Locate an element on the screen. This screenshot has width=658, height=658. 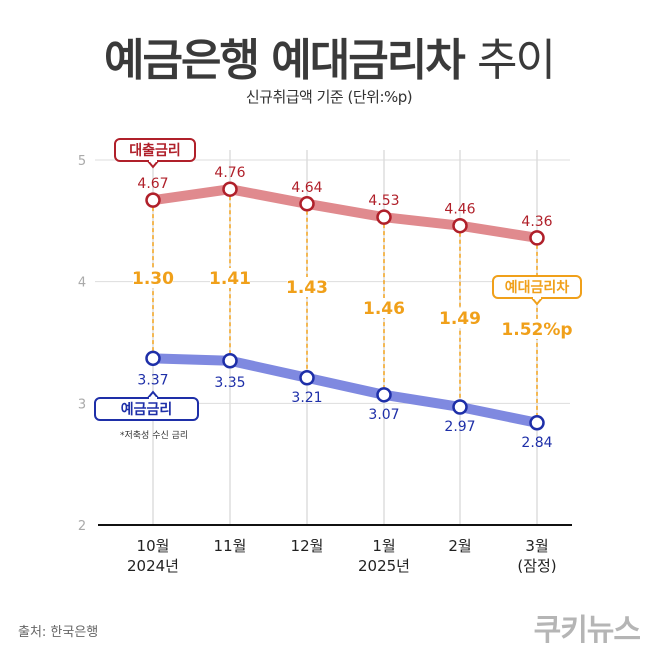
deposit-value-label: 3.21 is located at coordinates (306, 398).